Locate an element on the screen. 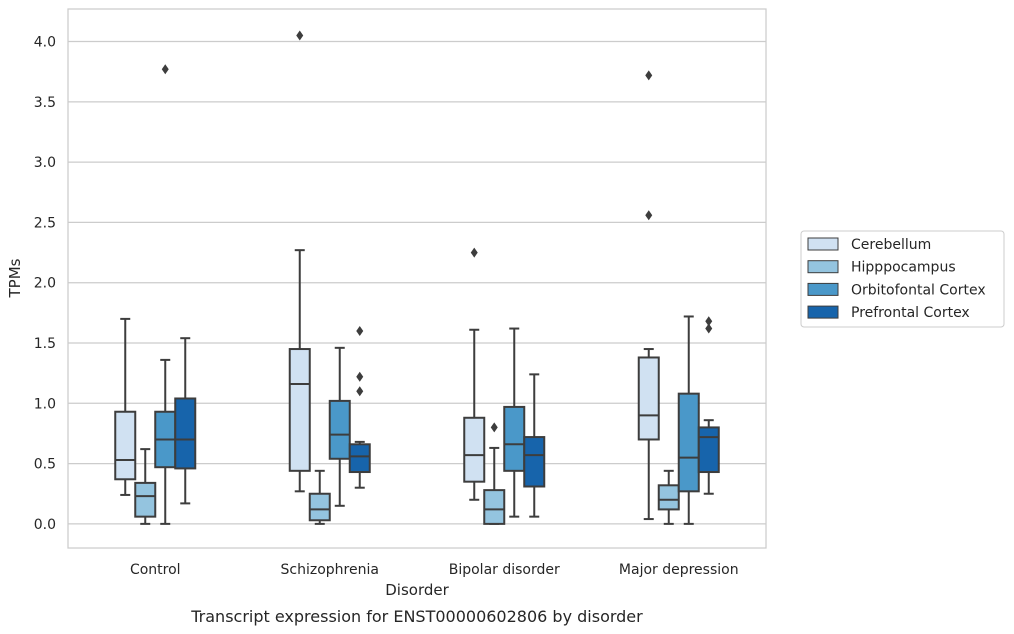  legend-label: Prefrontal Cortex is located at coordinates (910, 313).